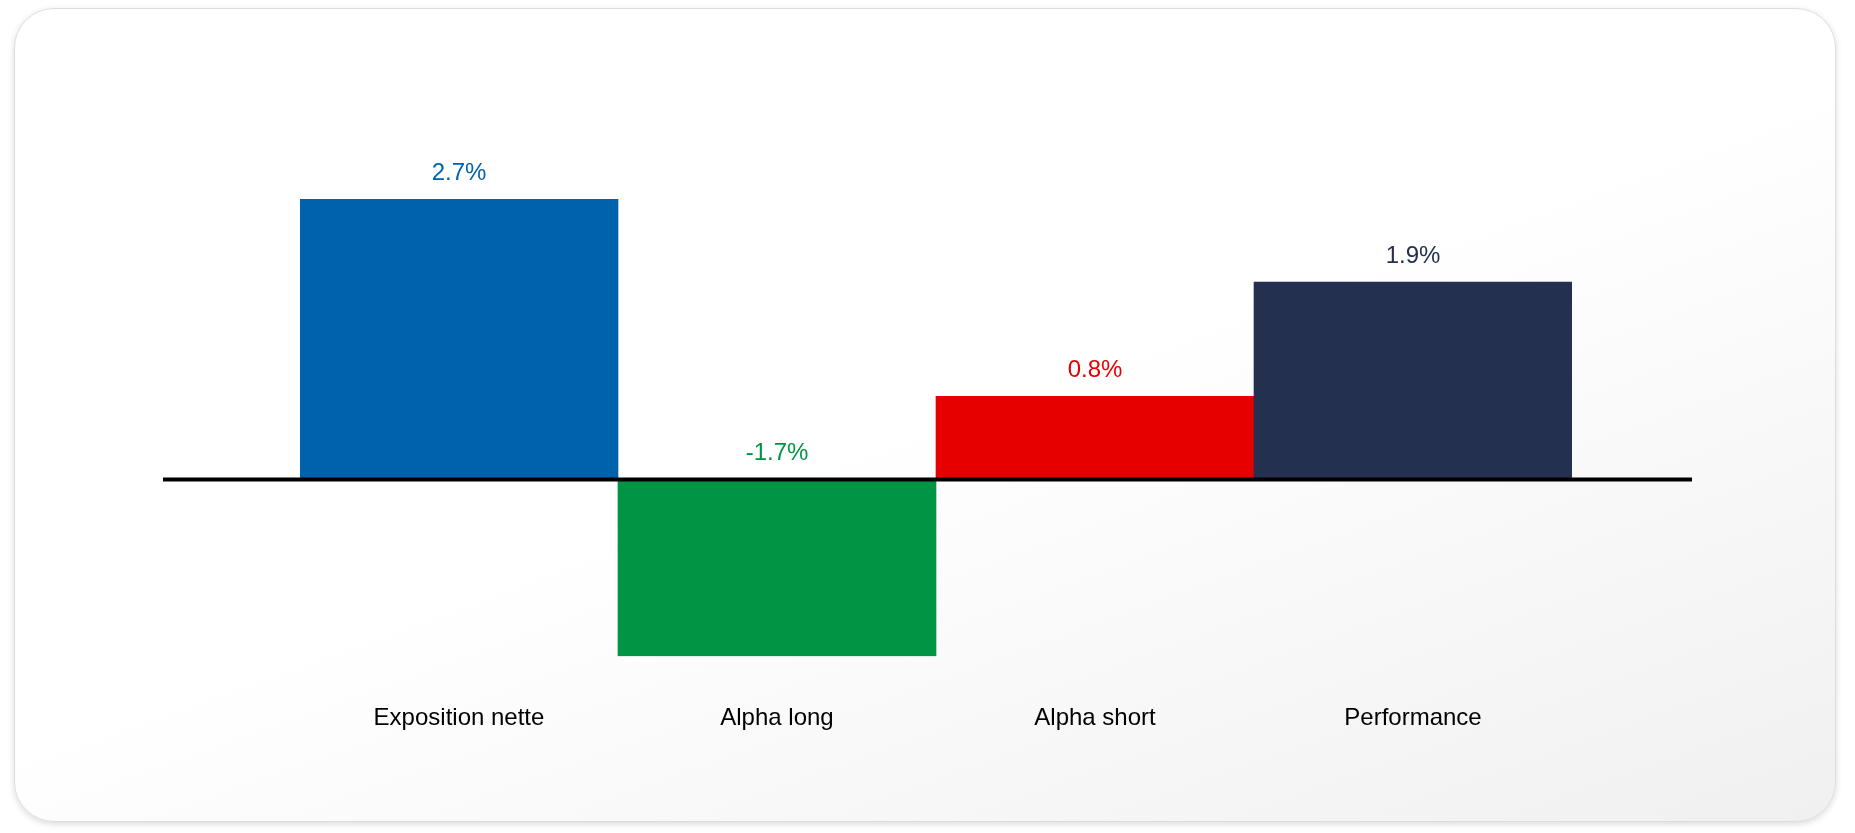  Describe the element at coordinates (1095, 369) in the screenshot. I see `data-label: 0.8%` at that location.